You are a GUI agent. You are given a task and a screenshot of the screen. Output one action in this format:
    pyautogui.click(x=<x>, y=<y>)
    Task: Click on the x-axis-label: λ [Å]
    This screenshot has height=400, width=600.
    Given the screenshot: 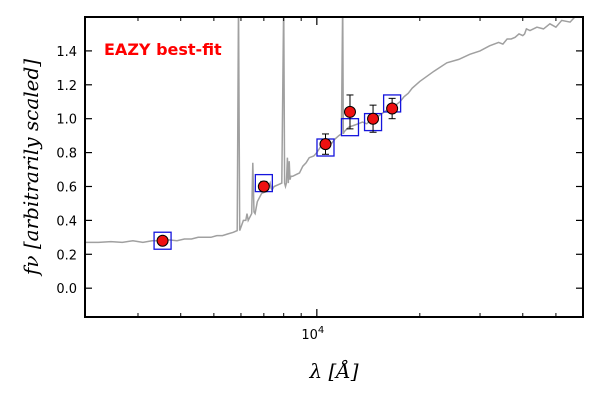 What is the action you would take?
    pyautogui.click(x=333, y=370)
    